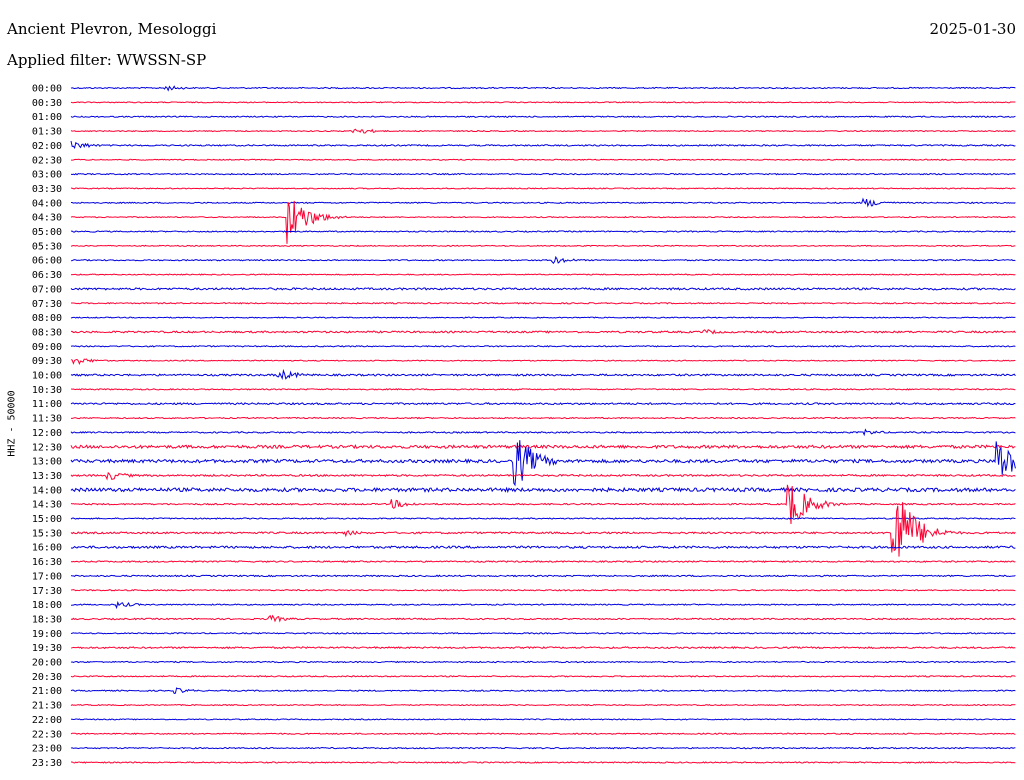 The height and width of the screenshot is (780, 1024). What do you see at coordinates (47, 433) in the screenshot?
I see `row-time-label: 12:00` at bounding box center [47, 433].